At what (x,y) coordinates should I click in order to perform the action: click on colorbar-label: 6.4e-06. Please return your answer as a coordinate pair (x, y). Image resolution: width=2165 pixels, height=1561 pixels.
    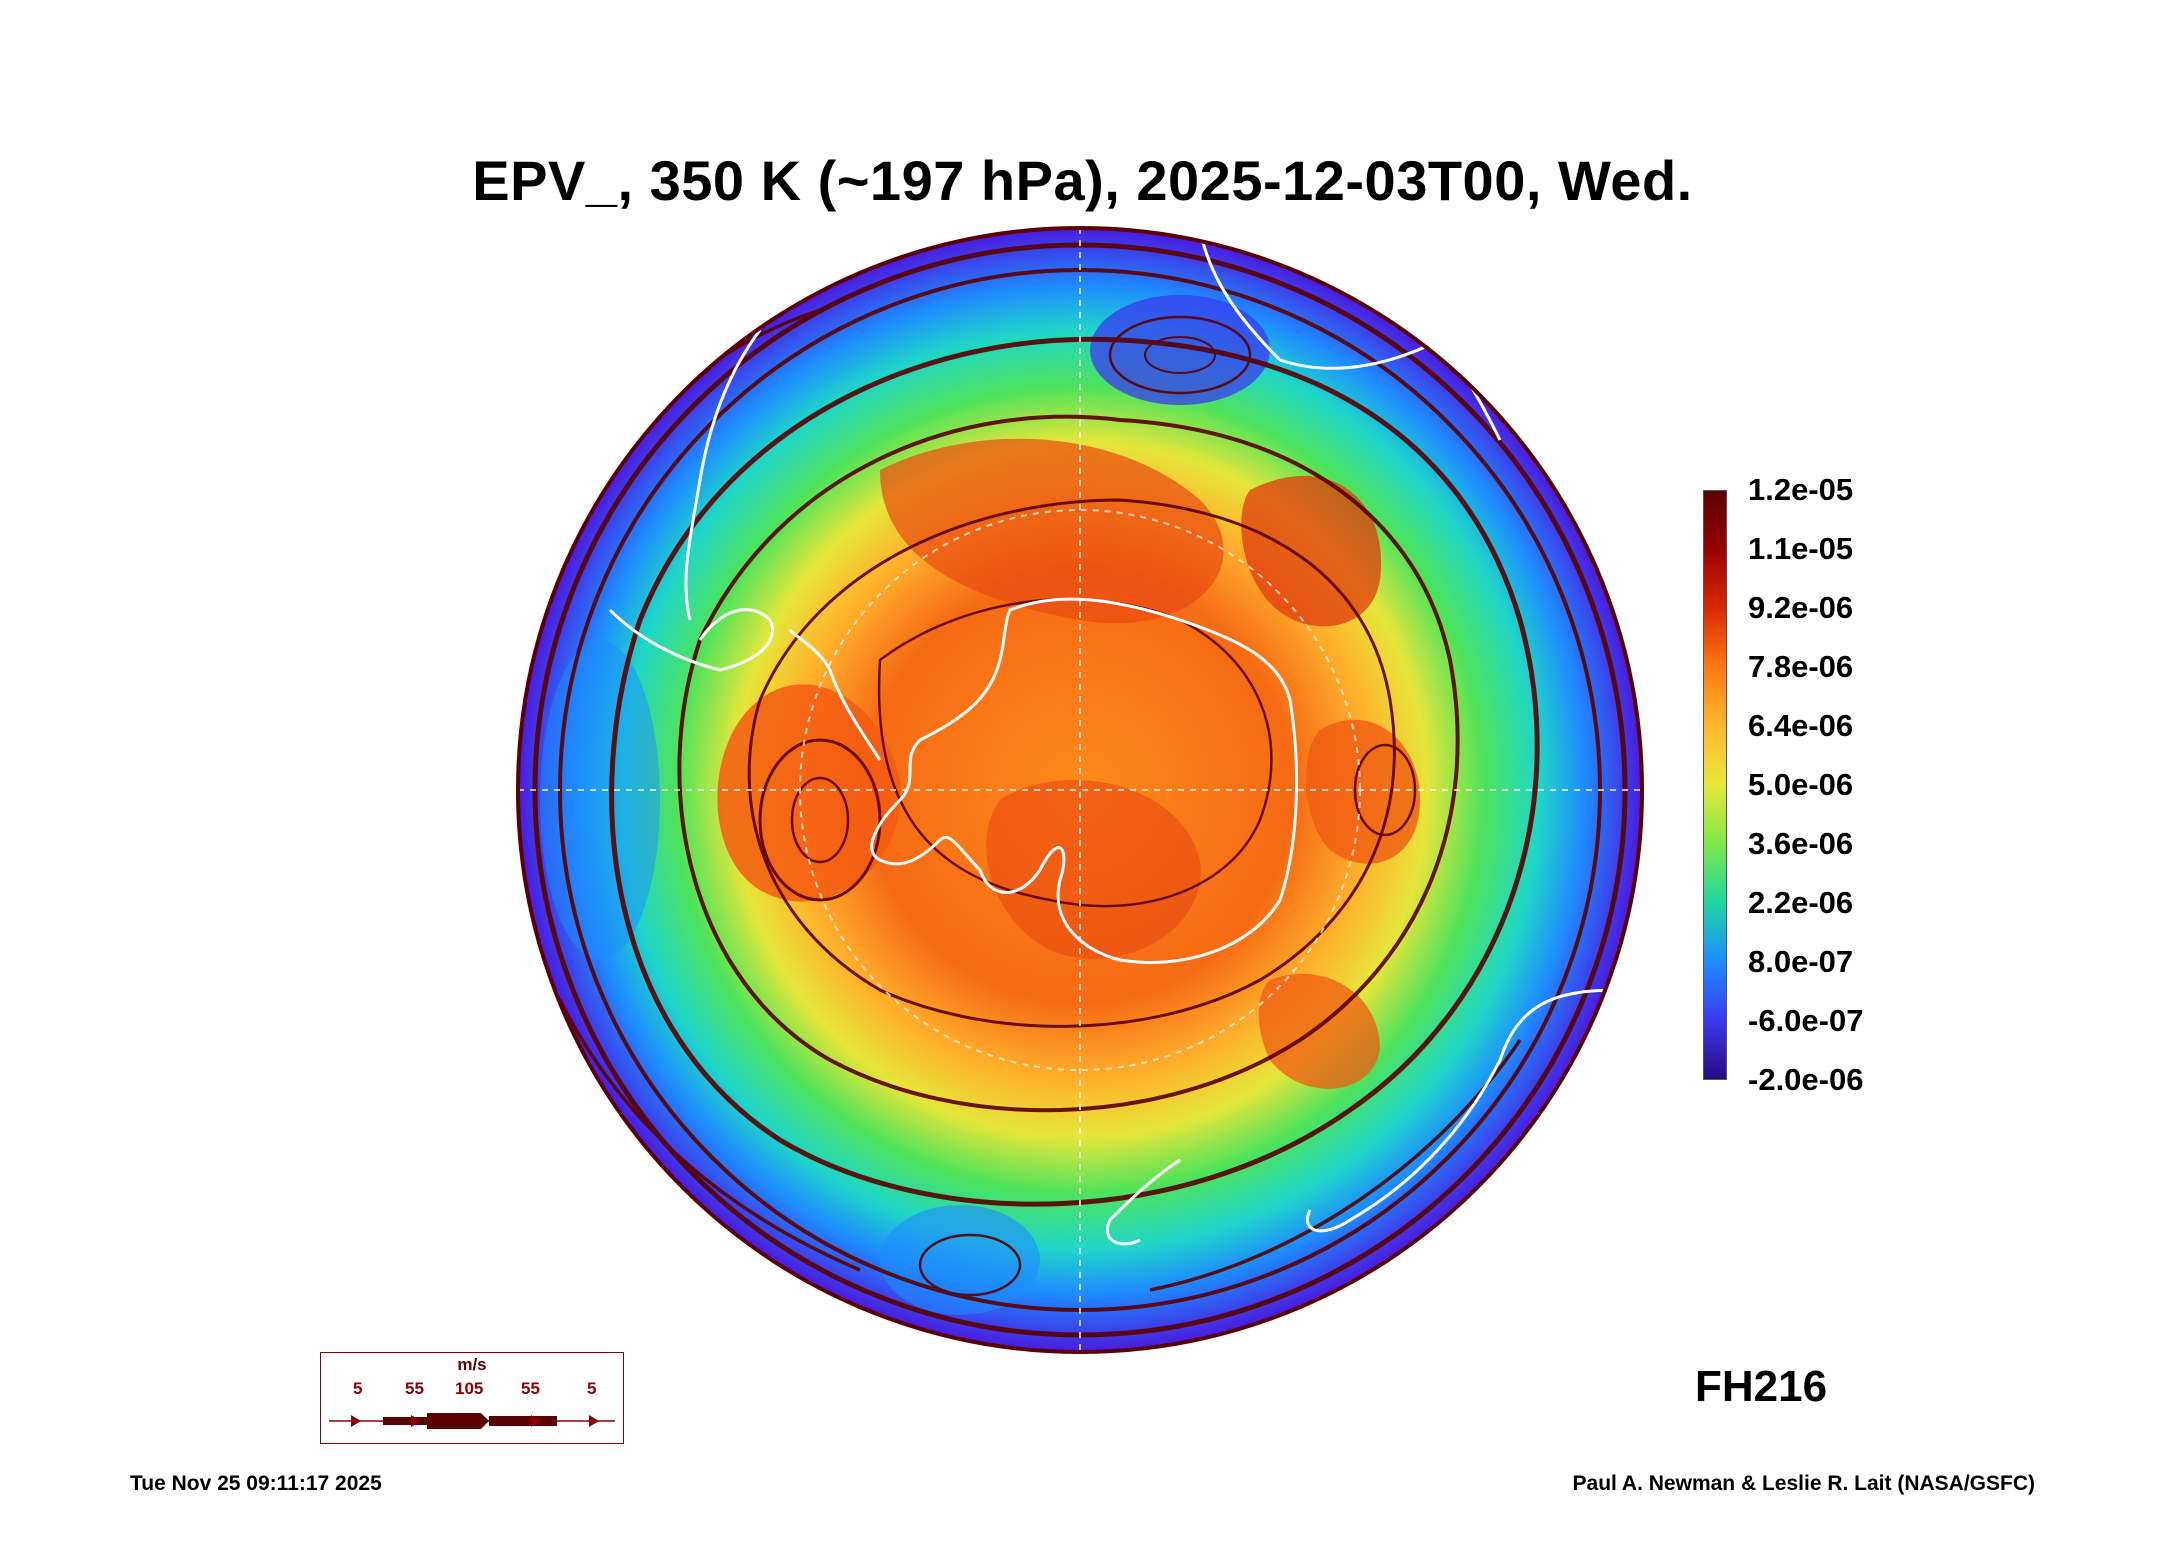
    Looking at the image, I should click on (1801, 725).